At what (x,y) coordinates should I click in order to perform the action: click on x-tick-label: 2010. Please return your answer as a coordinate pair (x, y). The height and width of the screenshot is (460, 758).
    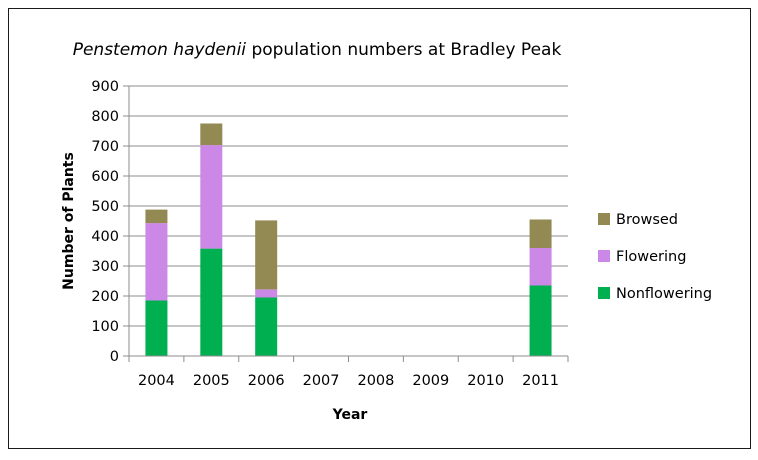
    Looking at the image, I should click on (485, 381).